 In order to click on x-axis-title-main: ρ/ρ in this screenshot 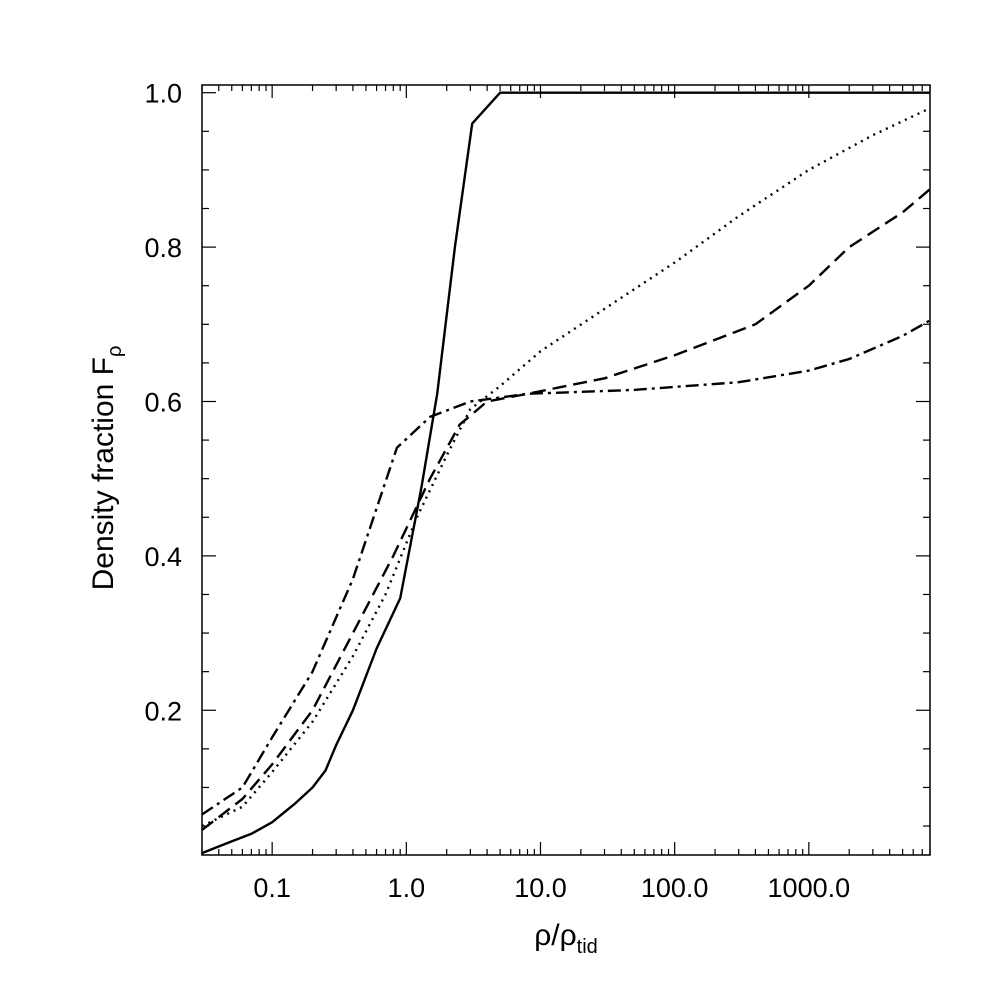, I will do `click(555, 935)`.